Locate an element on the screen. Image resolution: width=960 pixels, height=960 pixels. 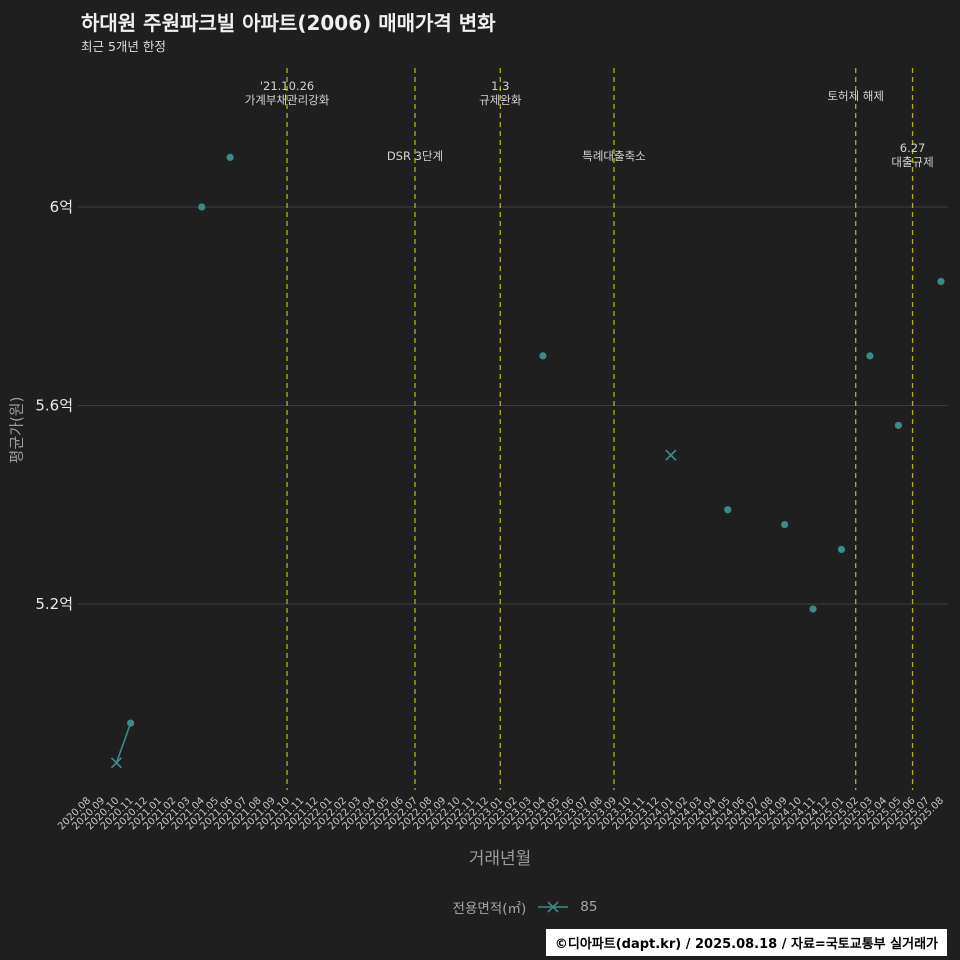
event-label: 1.3 is located at coordinates (500, 86).